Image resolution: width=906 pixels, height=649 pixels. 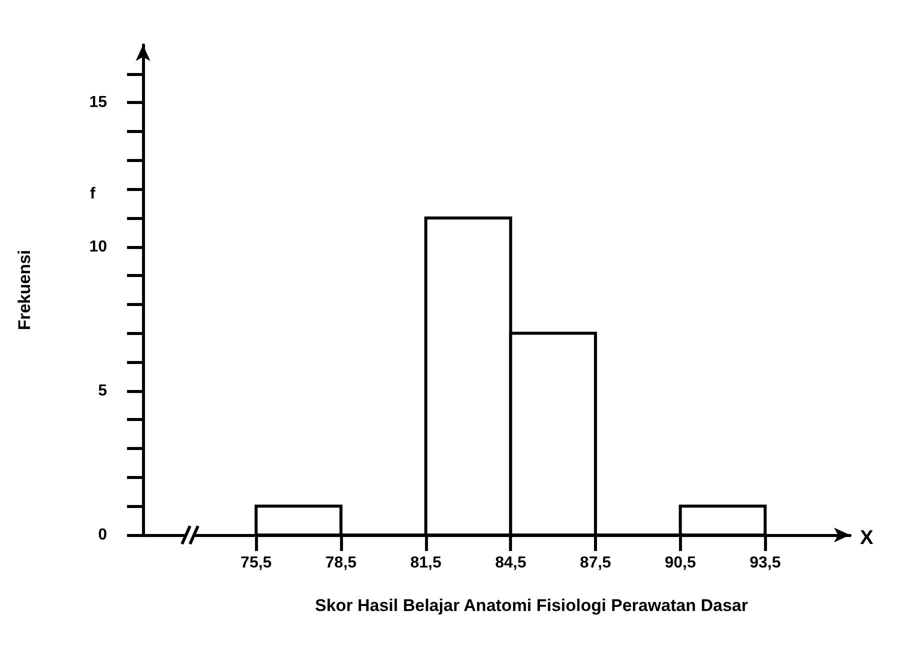 I want to click on text: X, so click(x=867, y=538).